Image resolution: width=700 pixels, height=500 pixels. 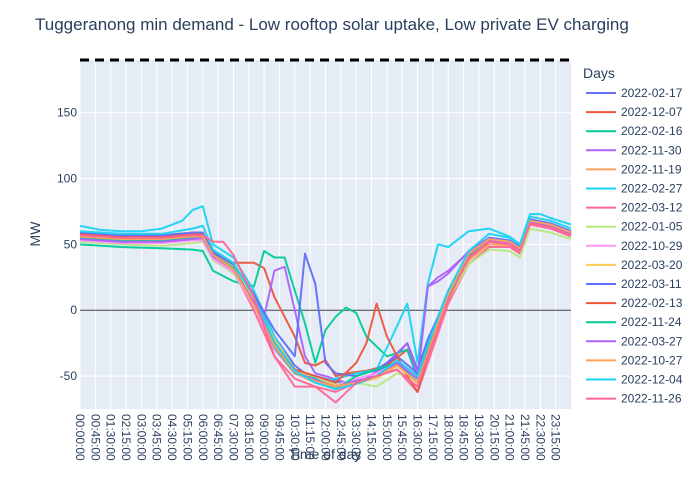 I want to click on legend-item: 2022-02-17, so click(x=634, y=93).